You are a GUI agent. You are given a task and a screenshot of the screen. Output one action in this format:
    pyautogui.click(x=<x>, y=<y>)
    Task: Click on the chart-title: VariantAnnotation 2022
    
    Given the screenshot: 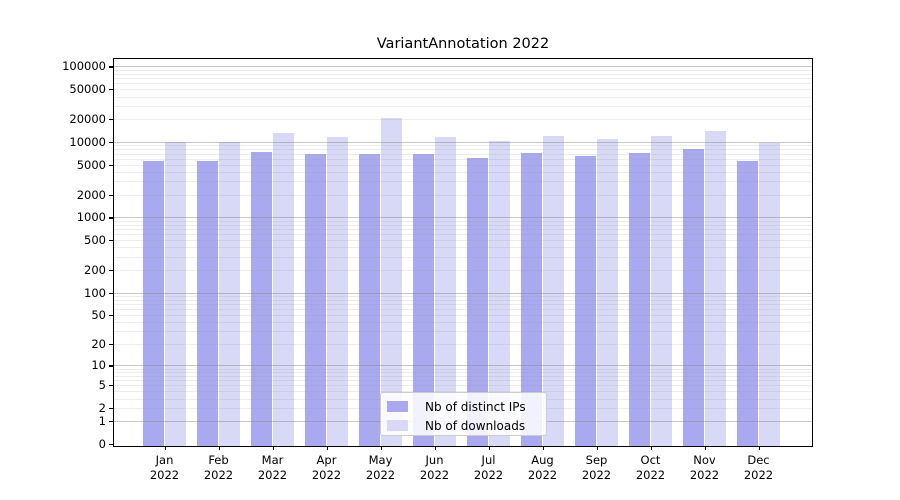 What is the action you would take?
    pyautogui.click(x=463, y=44)
    